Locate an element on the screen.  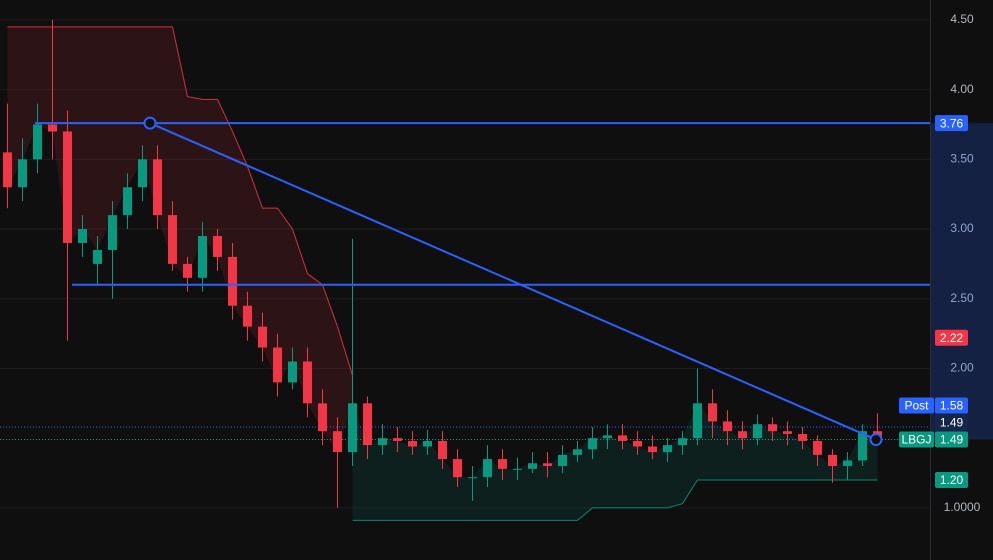
y-tick-label: 2.50 is located at coordinates (962, 298).